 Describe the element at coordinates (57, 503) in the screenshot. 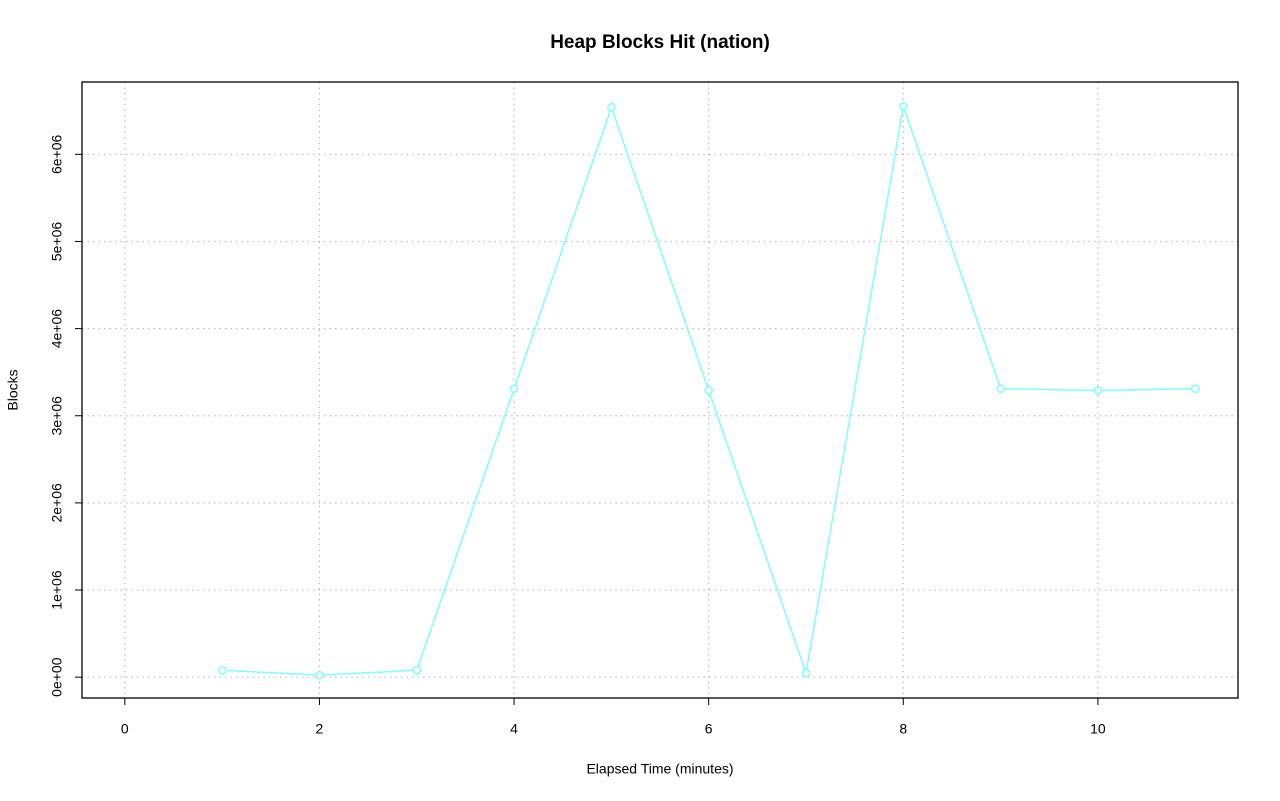

I see `y-tick-label: 2e+06` at that location.